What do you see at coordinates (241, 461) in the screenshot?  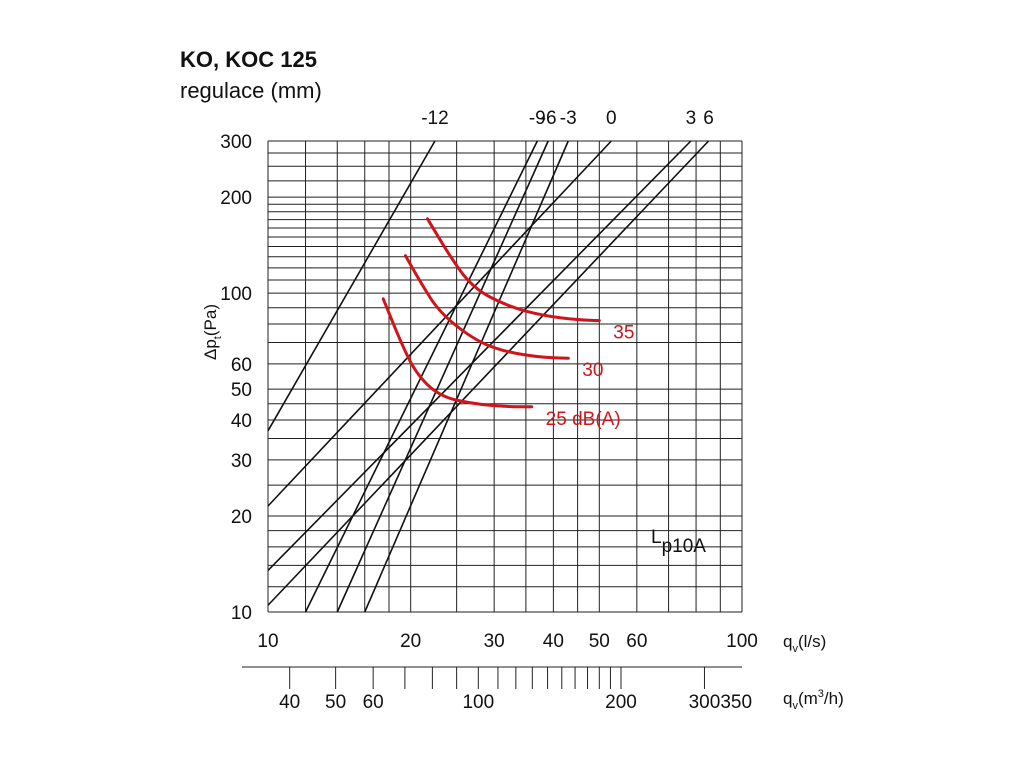 I see `y-tick-label: 30` at bounding box center [241, 461].